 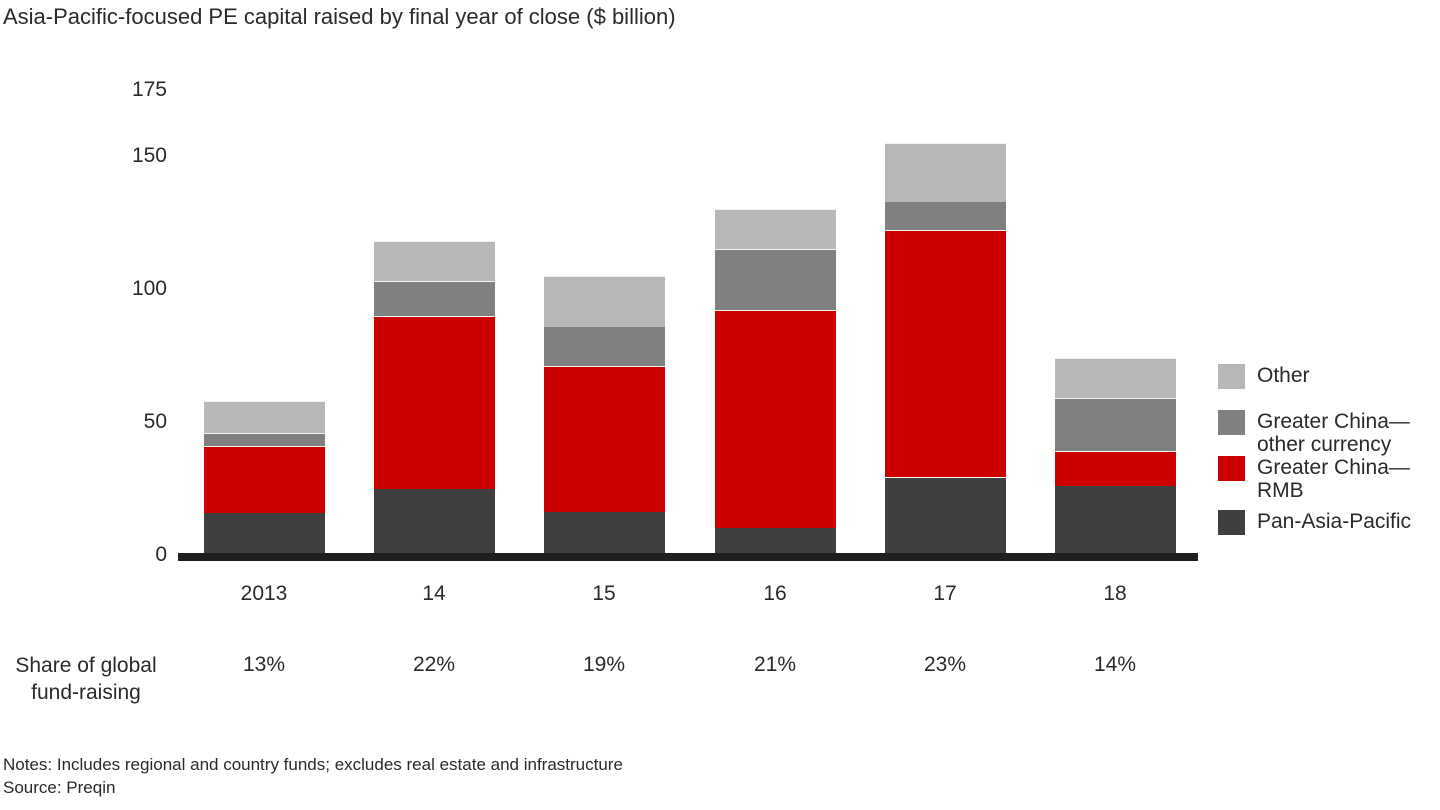 I want to click on share-of-global-value: 23%, so click(x=945, y=664).